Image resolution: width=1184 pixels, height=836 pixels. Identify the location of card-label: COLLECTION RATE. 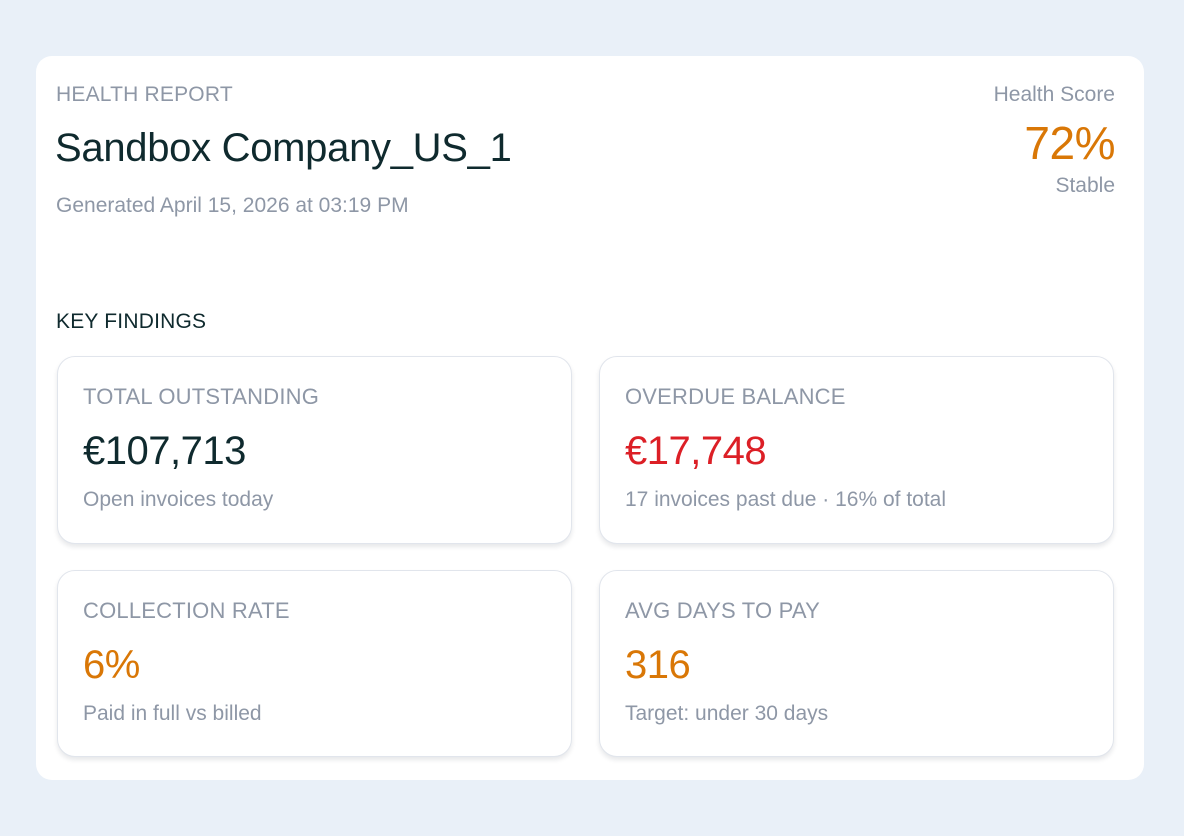
(186, 610).